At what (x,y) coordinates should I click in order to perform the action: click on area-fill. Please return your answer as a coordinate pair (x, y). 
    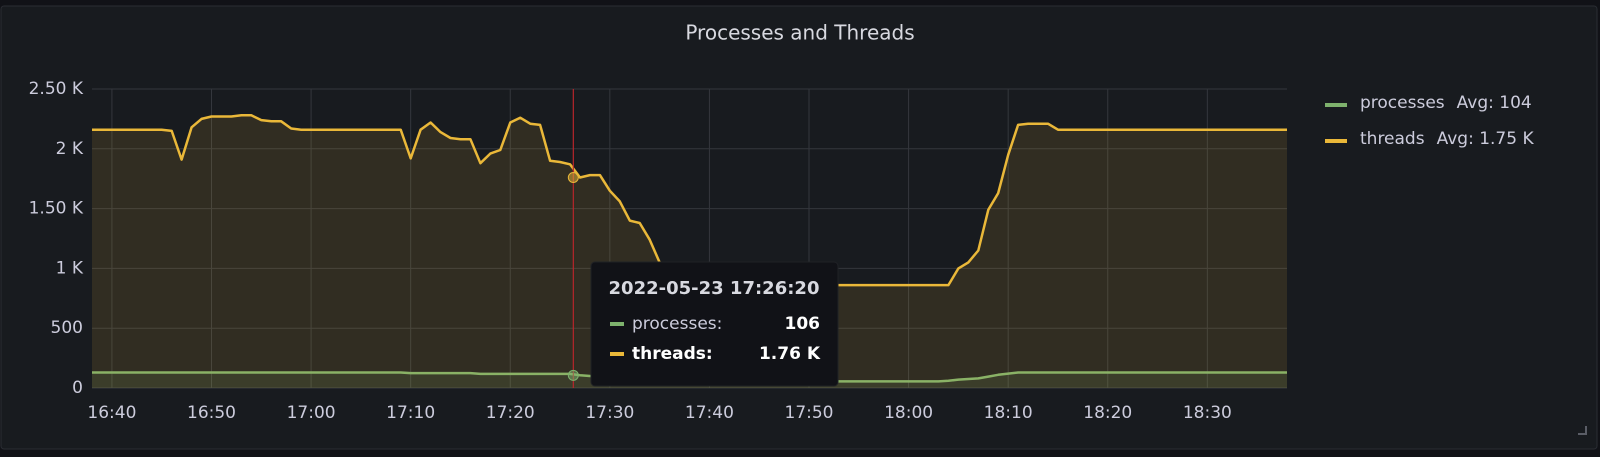
    Looking at the image, I should click on (689, 380).